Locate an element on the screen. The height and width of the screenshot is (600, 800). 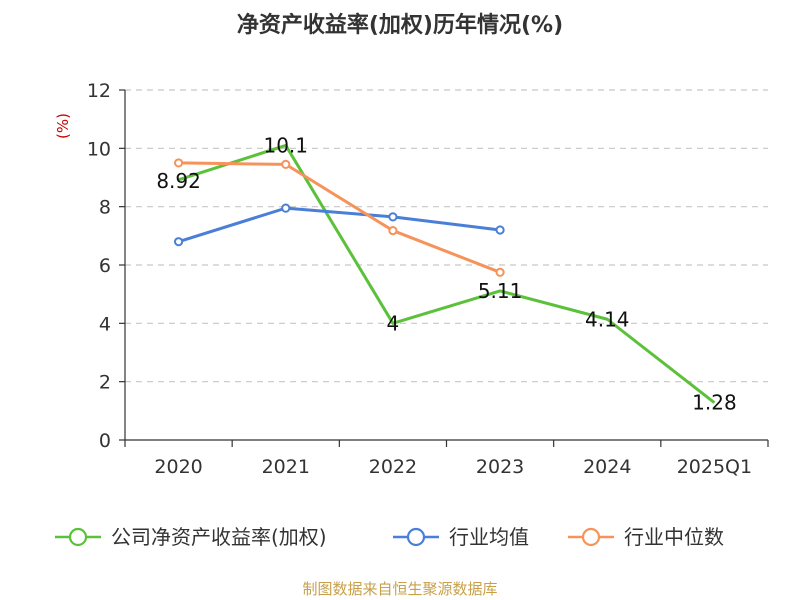
legend-item-industry-median: 行业中位数 is located at coordinates (646, 537).